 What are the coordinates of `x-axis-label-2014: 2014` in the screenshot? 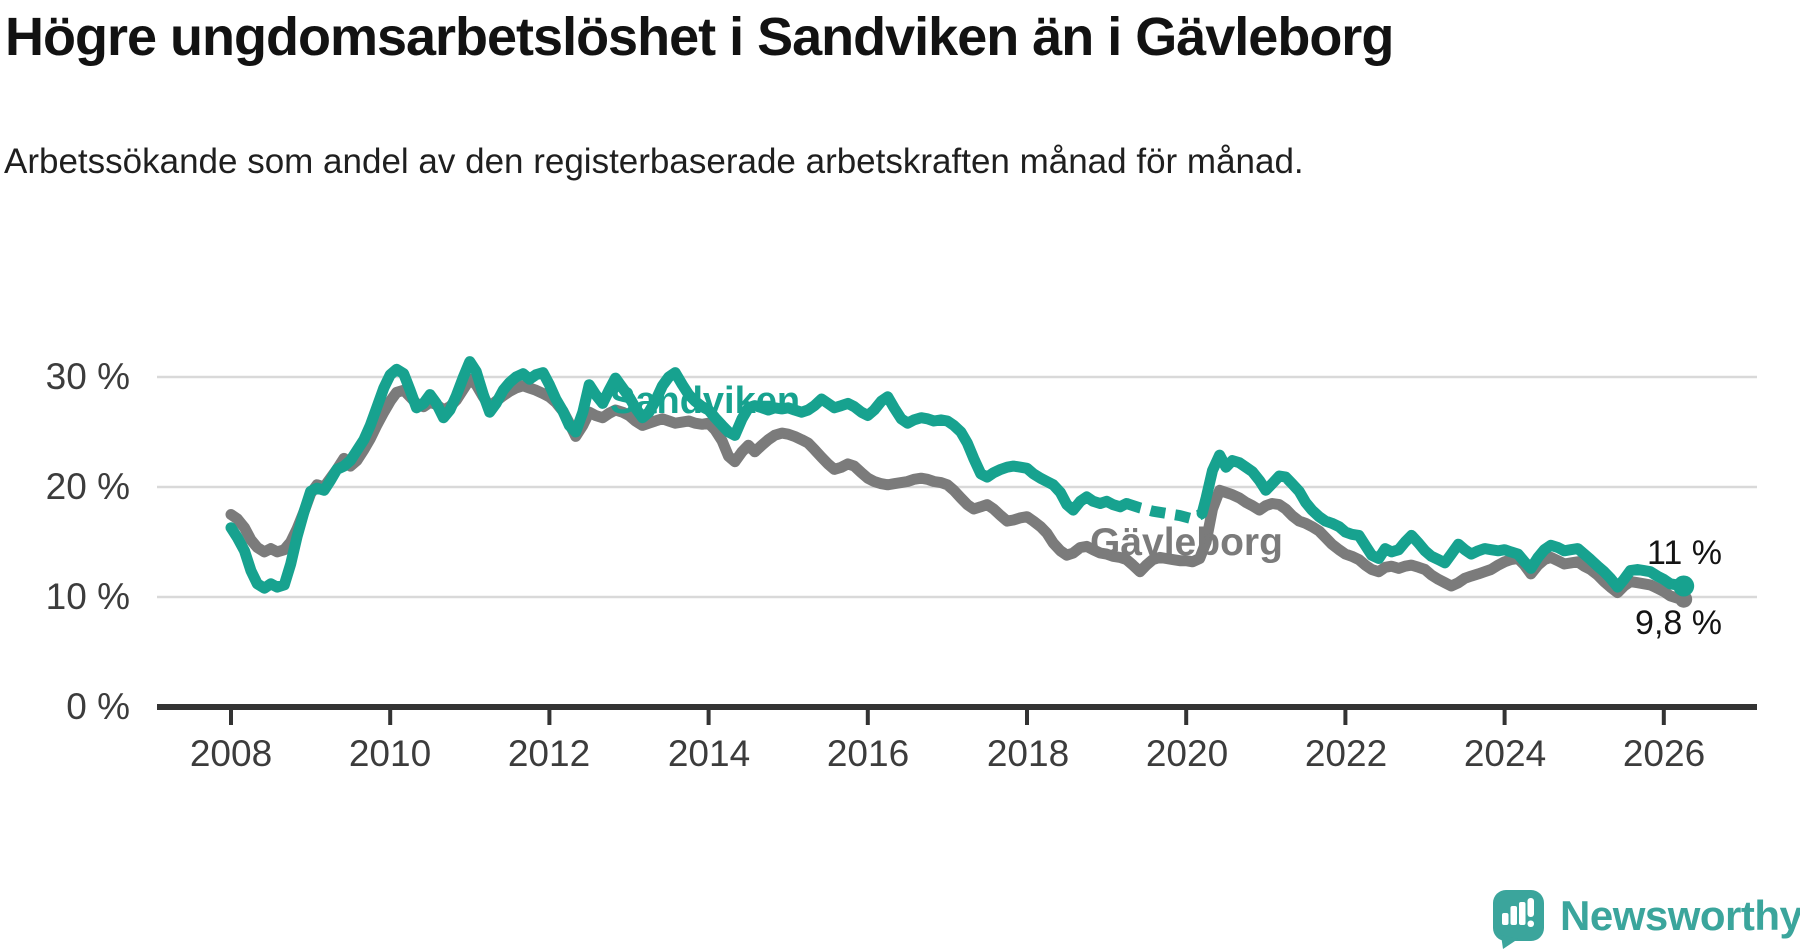 It's located at (709, 753).